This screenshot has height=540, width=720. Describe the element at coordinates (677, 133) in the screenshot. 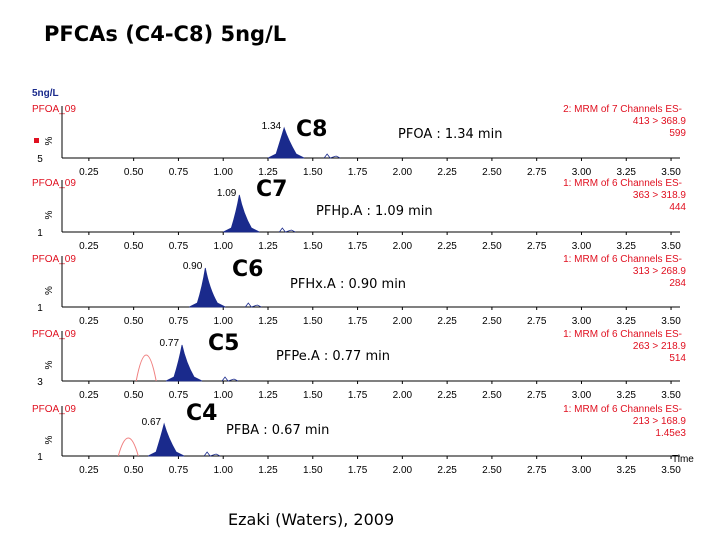

I see `intensity-label: 599` at that location.